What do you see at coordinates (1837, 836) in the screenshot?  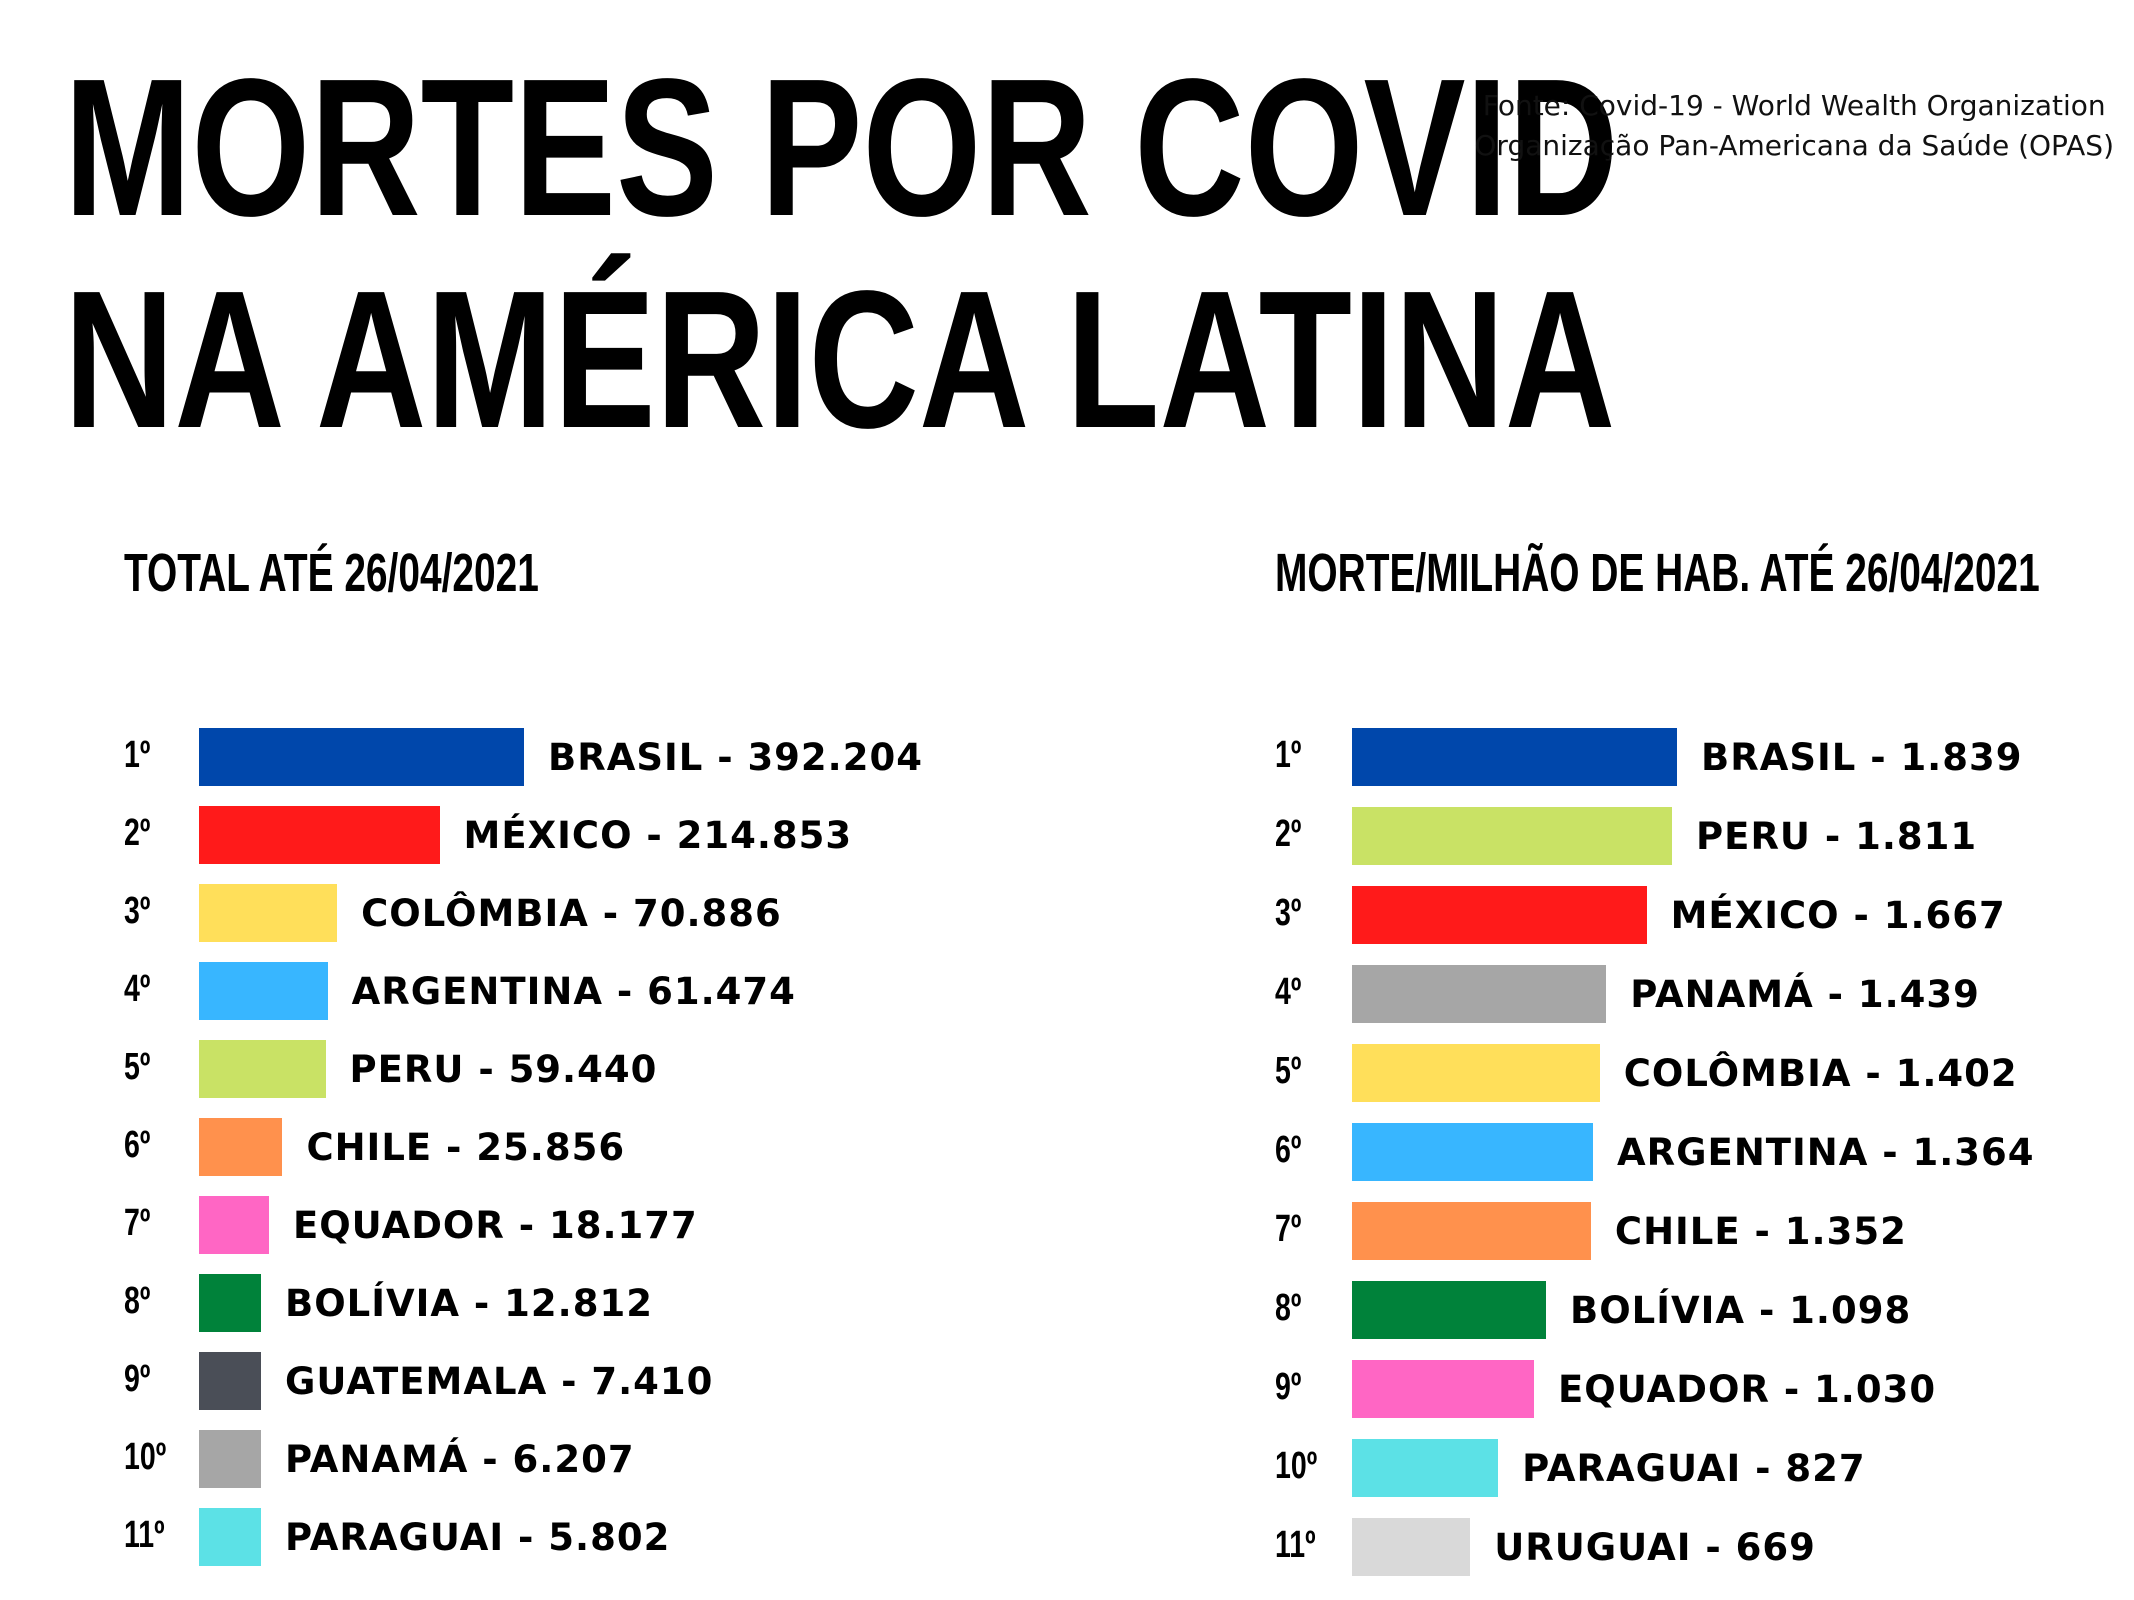 I see `bar-value-label: PERU - 1.811` at bounding box center [1837, 836].